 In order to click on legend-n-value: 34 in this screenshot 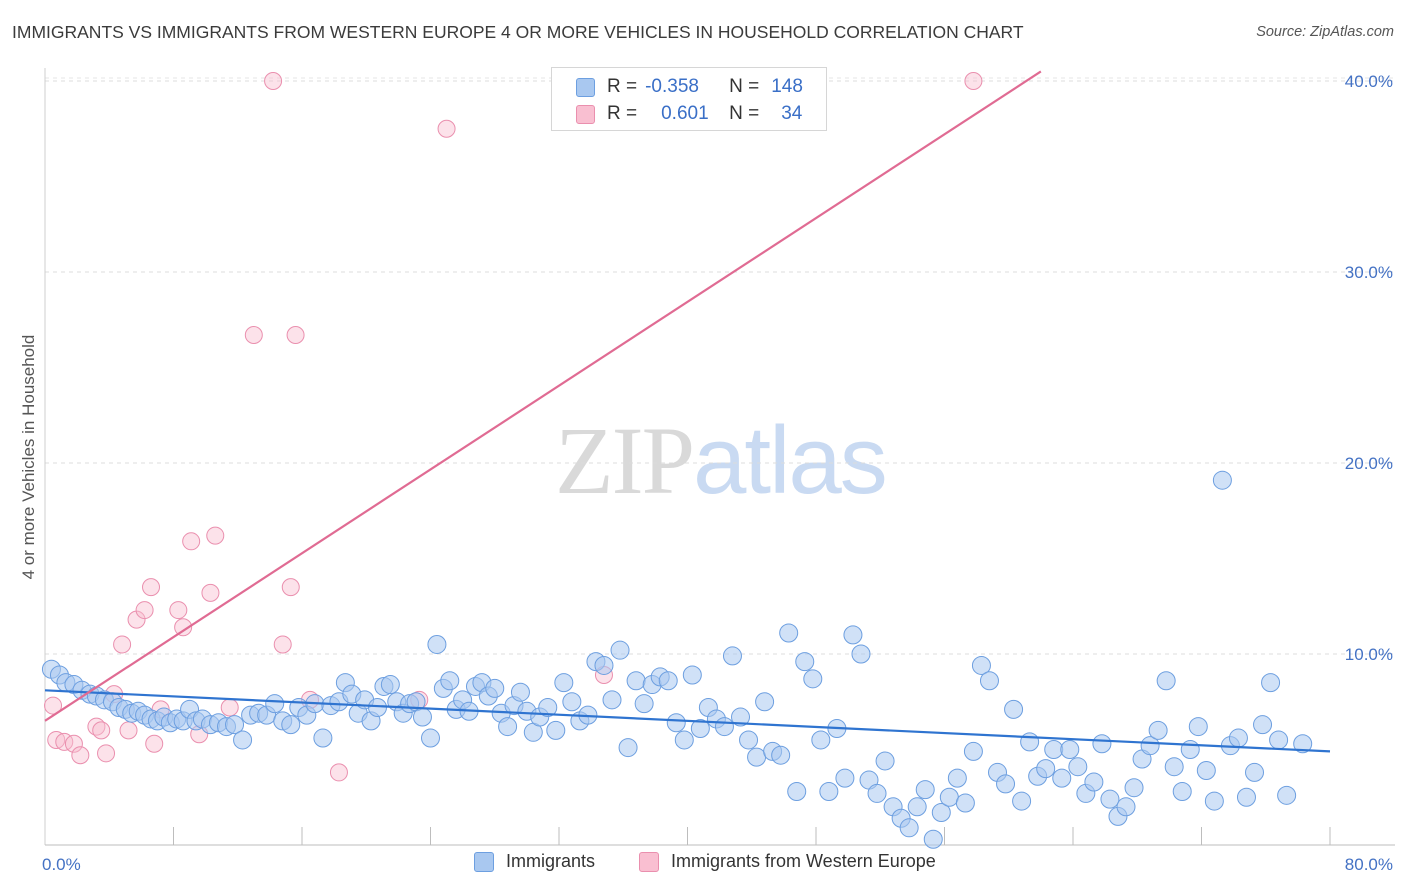, I will do `click(792, 113)`.